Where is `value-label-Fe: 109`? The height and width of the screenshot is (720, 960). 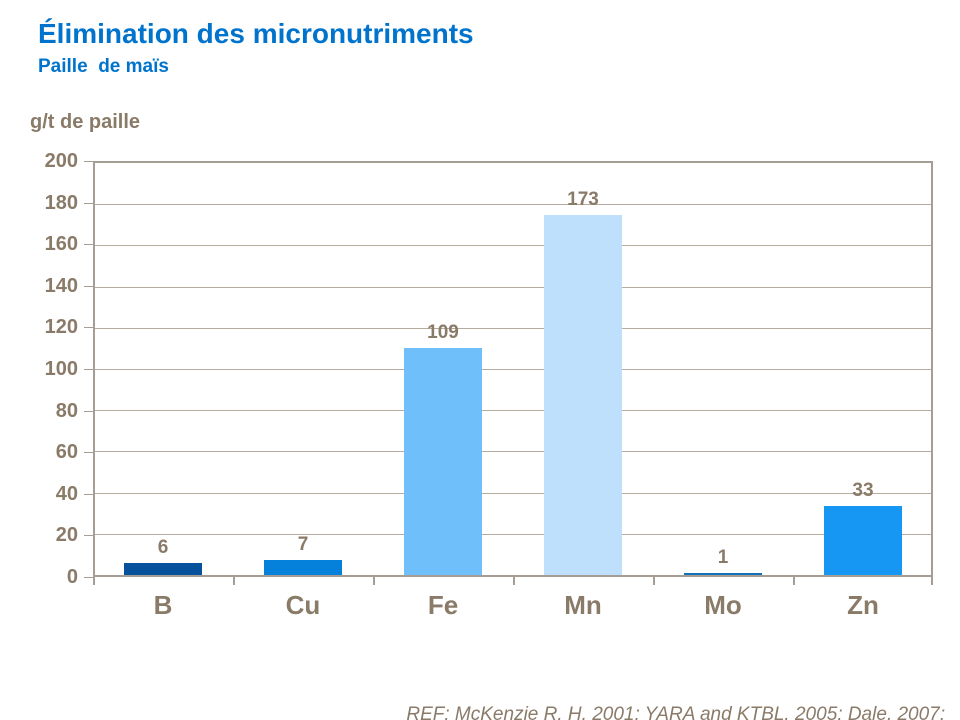
value-label-Fe: 109 is located at coordinates (443, 332).